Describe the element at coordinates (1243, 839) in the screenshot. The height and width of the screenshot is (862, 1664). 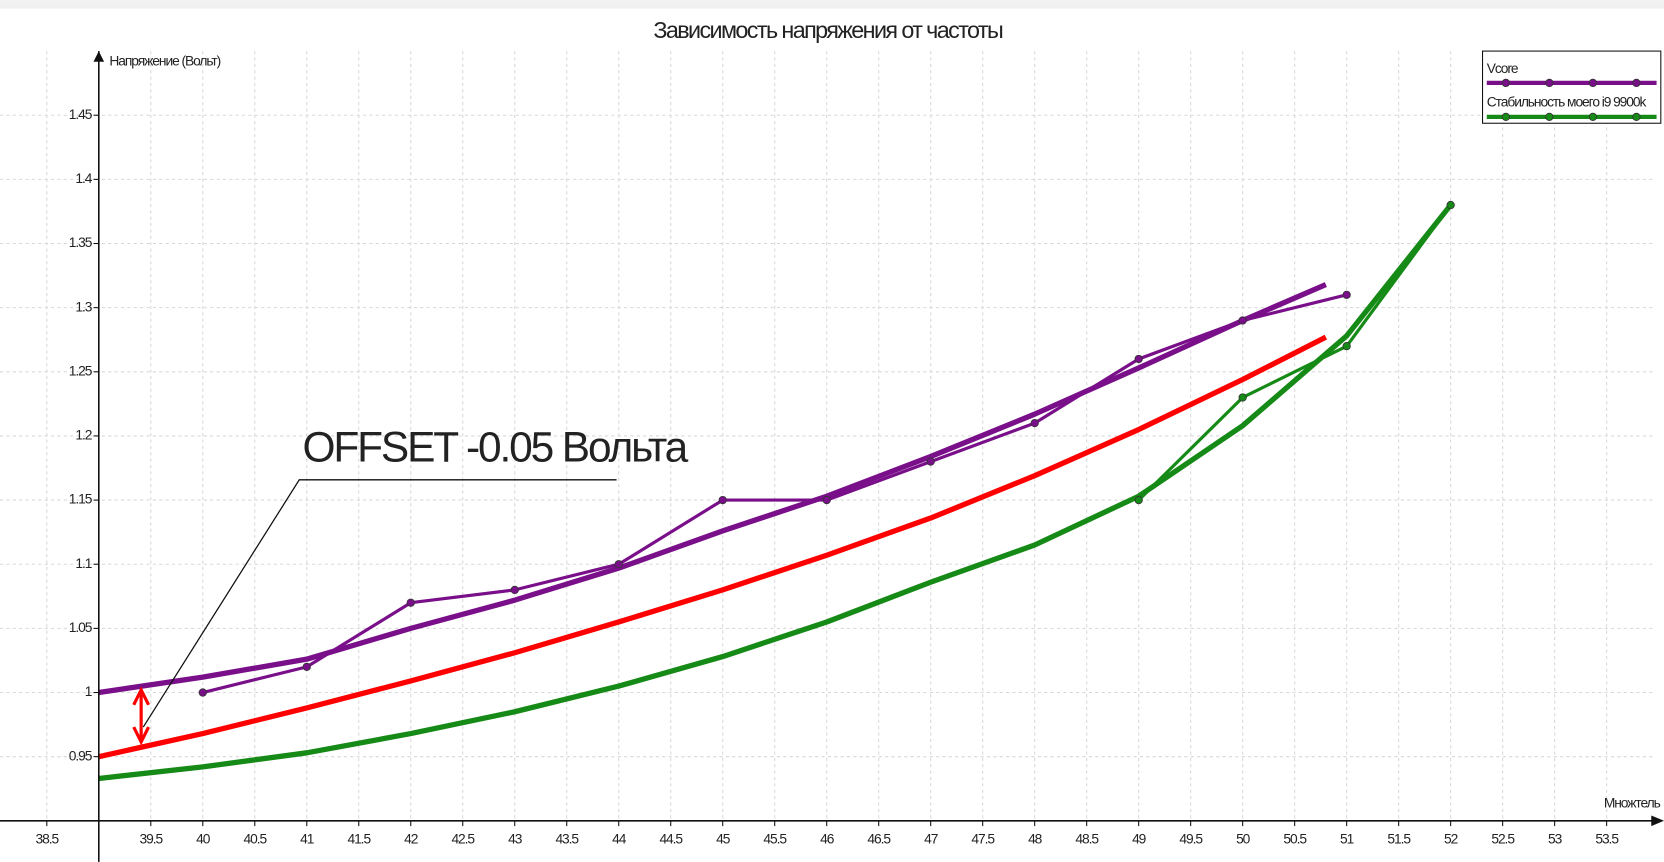
I see `x-tick-label: 50` at that location.